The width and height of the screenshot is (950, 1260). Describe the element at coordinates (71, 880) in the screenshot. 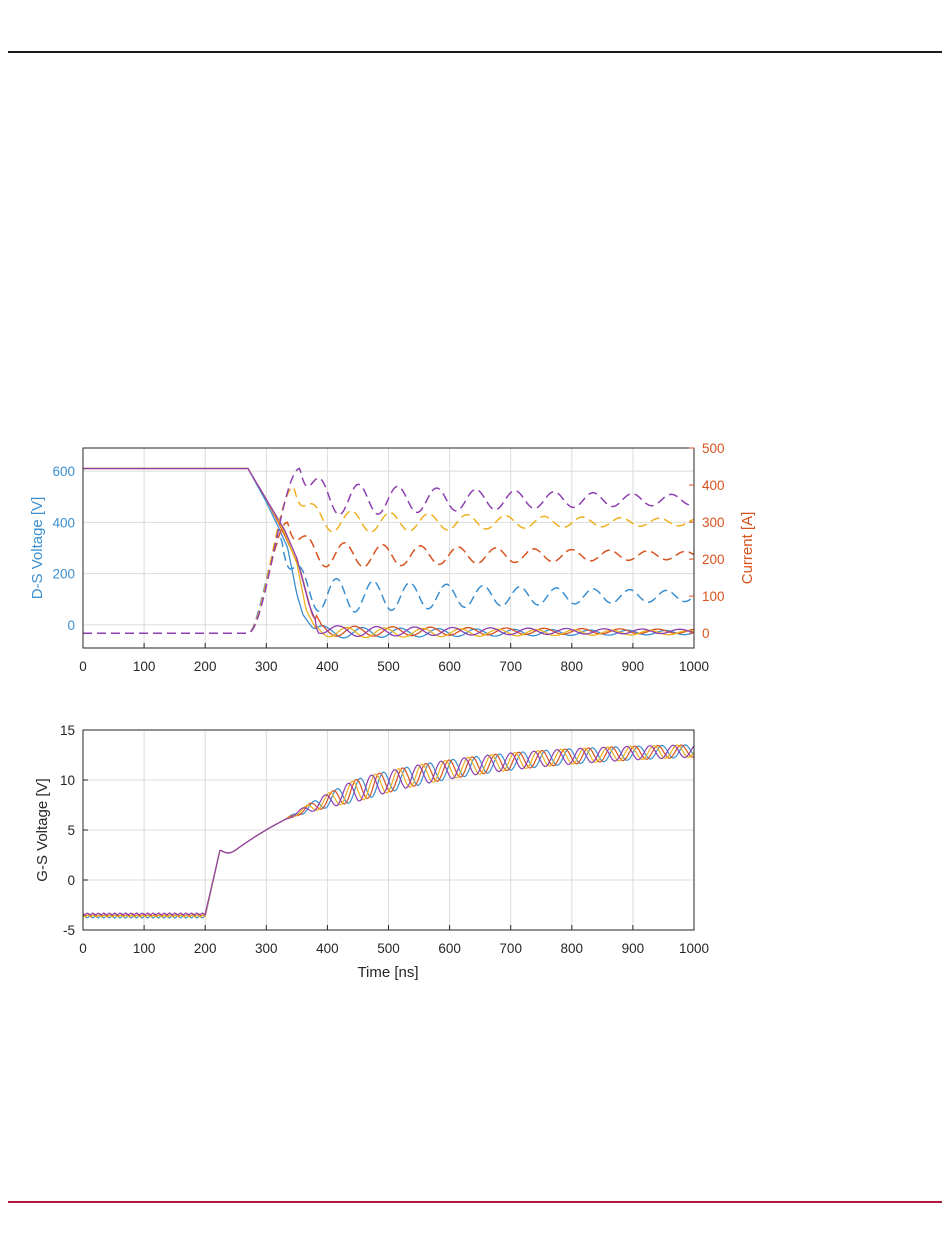

I see `bottom-y-tick-label: 0` at that location.